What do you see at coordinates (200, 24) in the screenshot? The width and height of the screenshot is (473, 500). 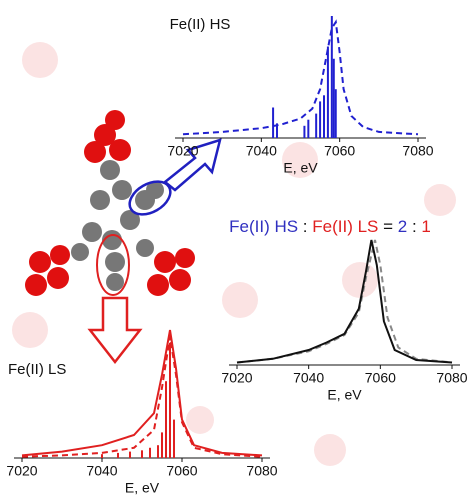 I see `chart-title: Fe(II) HS` at bounding box center [200, 24].